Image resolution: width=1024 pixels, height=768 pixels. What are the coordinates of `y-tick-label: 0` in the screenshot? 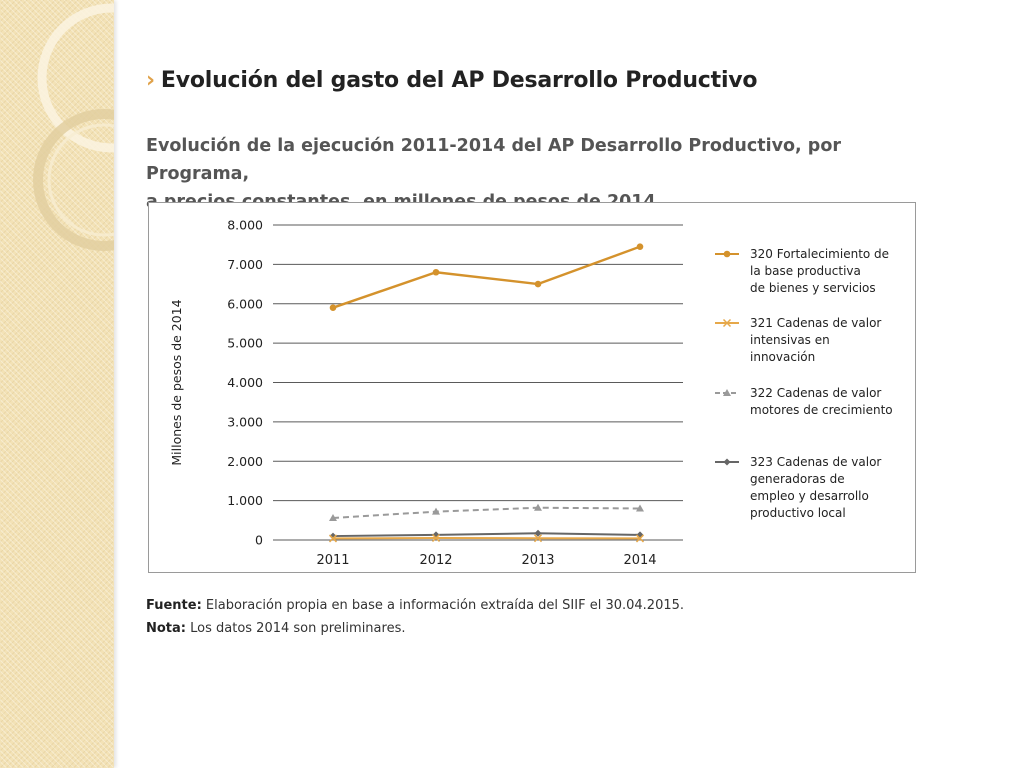 It's located at (259, 540).